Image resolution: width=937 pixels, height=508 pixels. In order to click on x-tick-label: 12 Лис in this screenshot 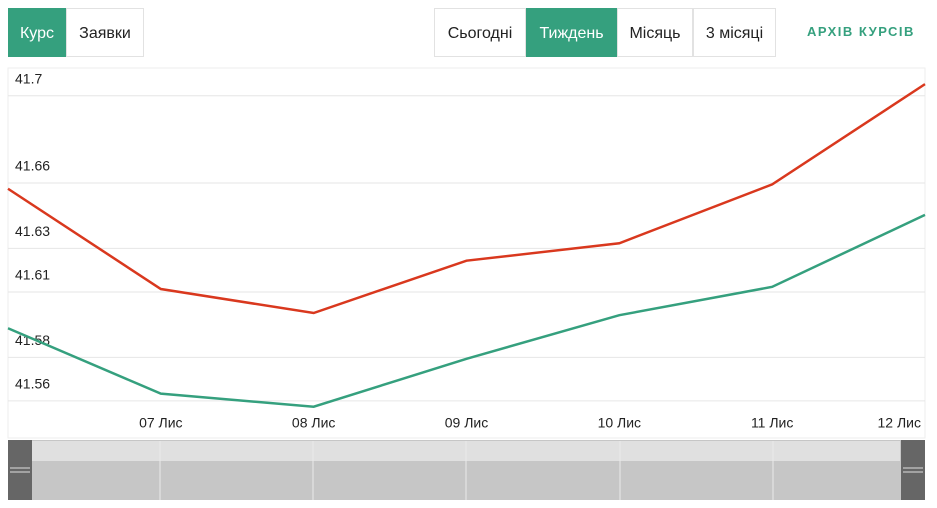, I will do `click(899, 423)`.